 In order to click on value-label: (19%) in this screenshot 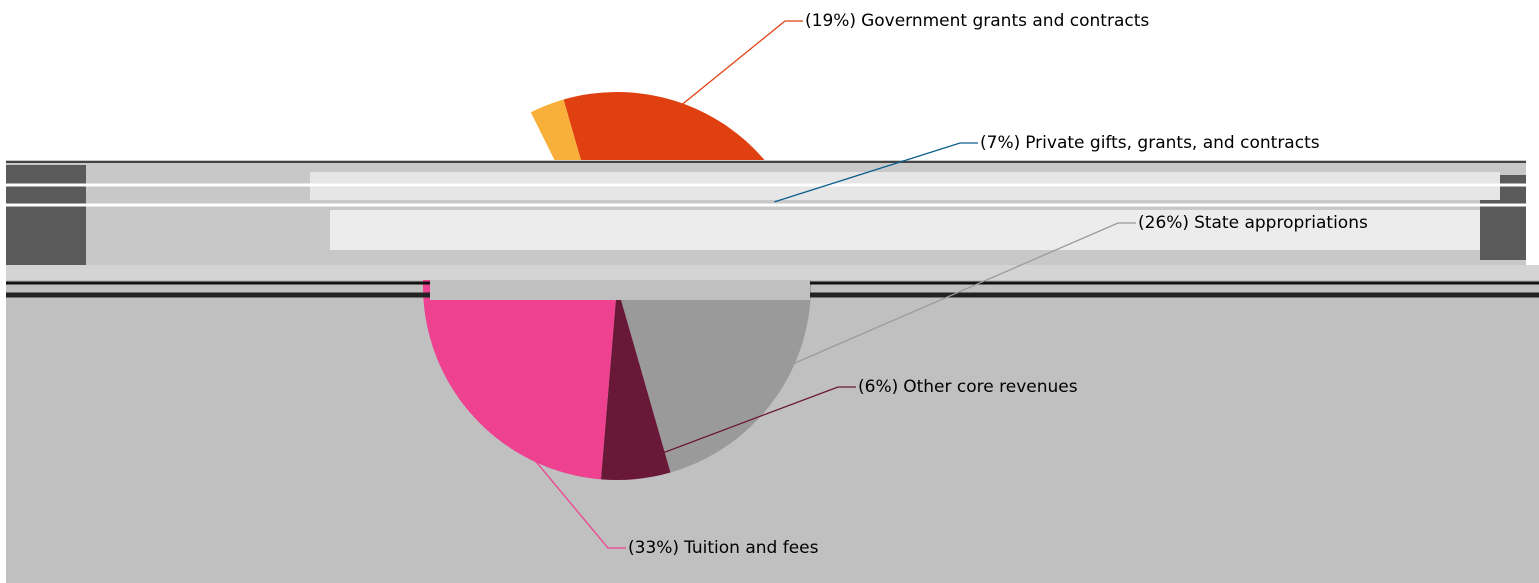, I will do `click(830, 21)`.